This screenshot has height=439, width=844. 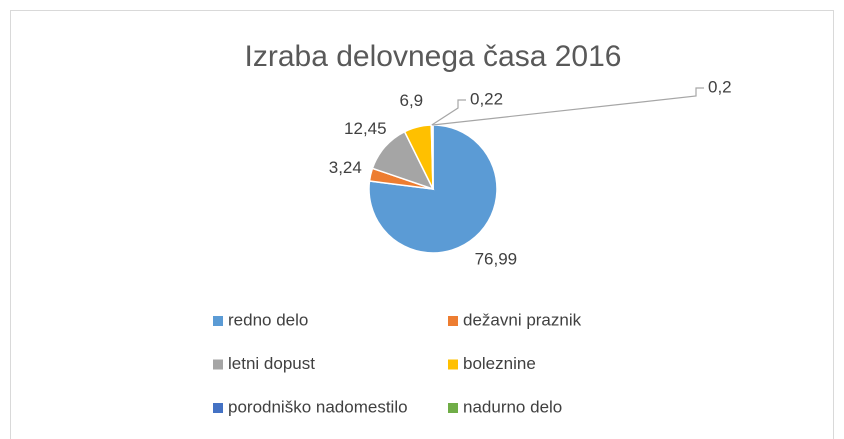 I want to click on legend-label: nadurno delo, so click(x=512, y=406).